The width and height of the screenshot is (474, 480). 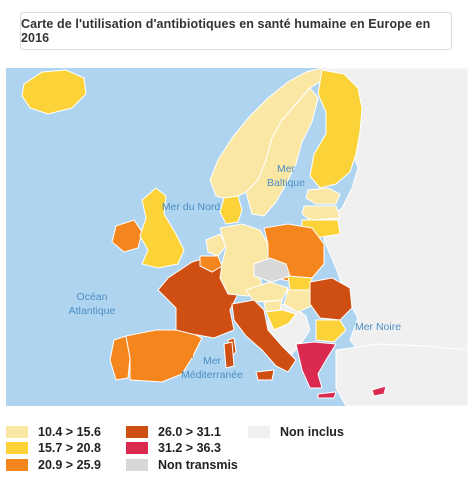 What do you see at coordinates (401, 374) in the screenshot?
I see `region-not-included-turkey` at bounding box center [401, 374].